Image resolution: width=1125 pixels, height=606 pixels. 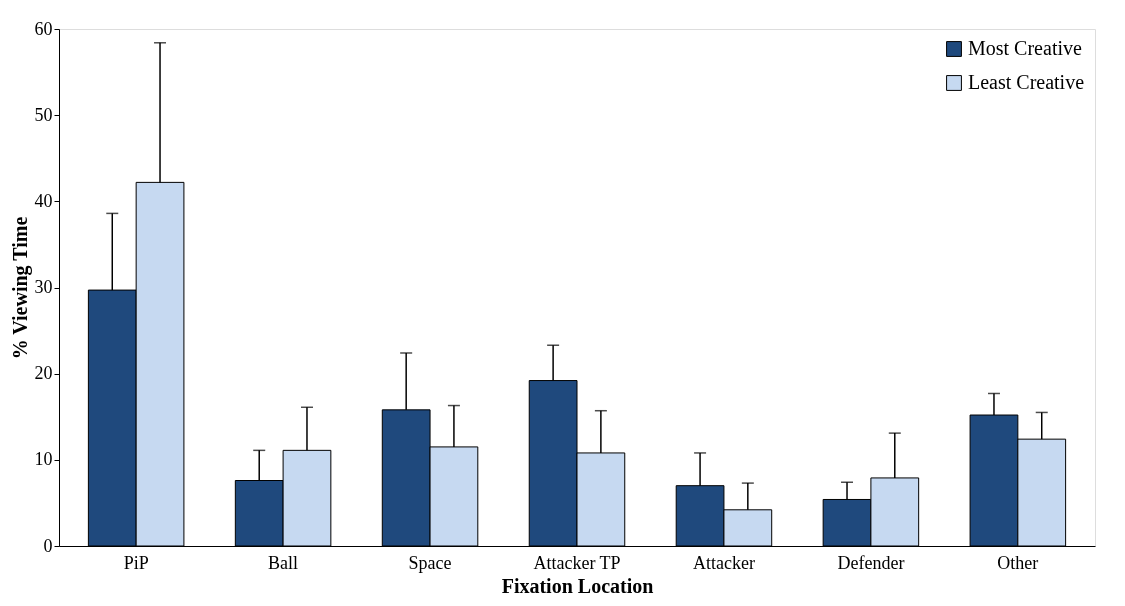 I want to click on x-tick-label: Ball, so click(x=283, y=562).